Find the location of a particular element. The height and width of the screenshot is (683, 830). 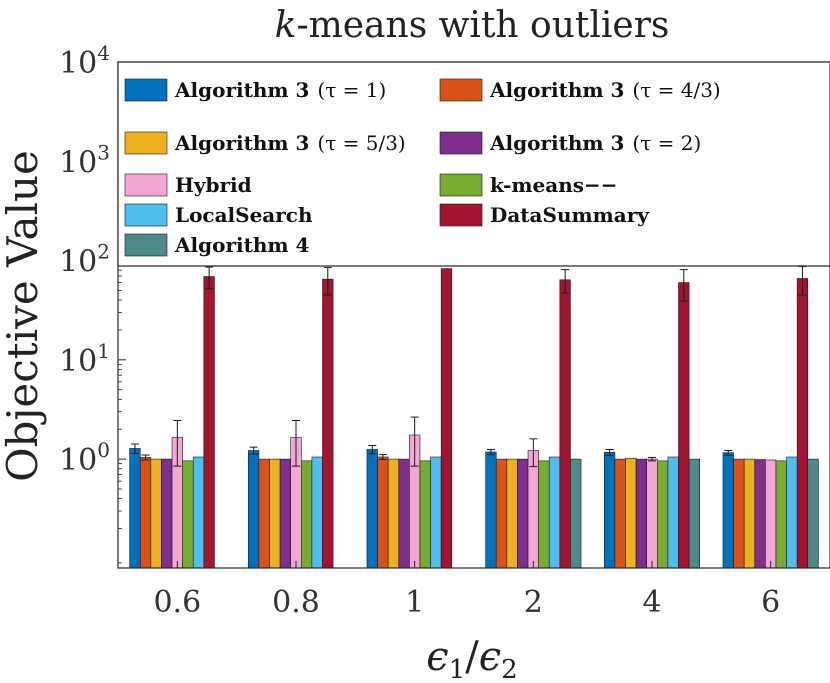

x-label-sub1: 1 is located at coordinates (457, 669).